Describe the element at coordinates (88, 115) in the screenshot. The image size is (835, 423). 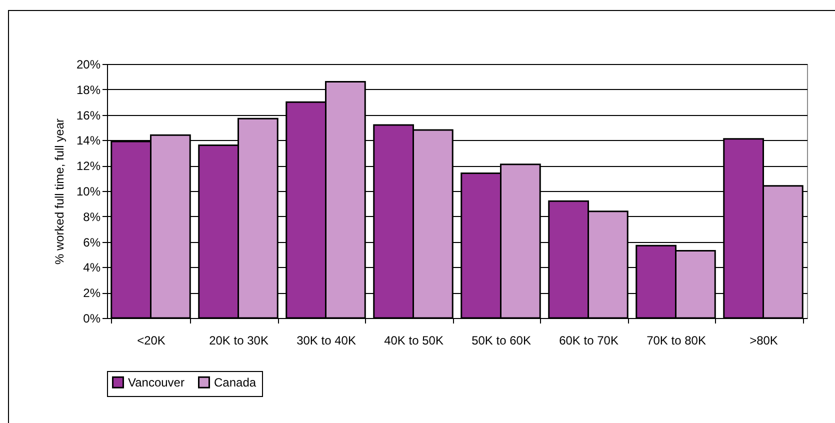
I see `y-tick-label: 16%` at that location.